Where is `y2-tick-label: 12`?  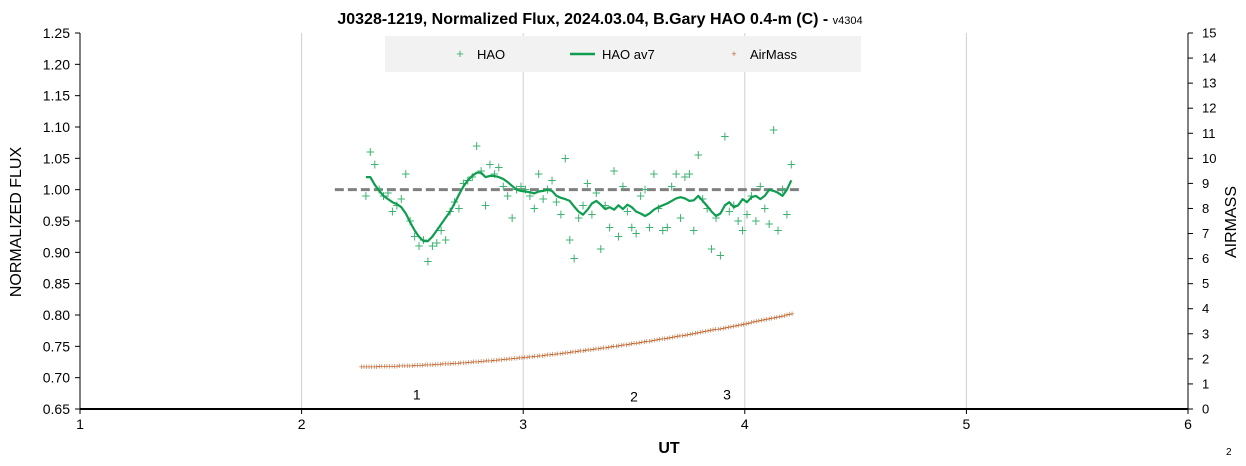
y2-tick-label: 12 is located at coordinates (1209, 108).